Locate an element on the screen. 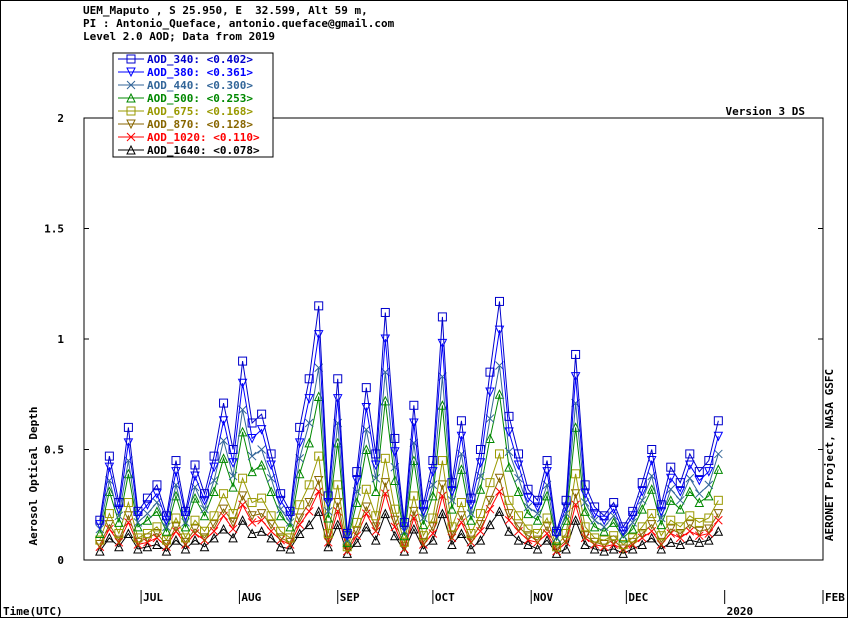  legend-entry: AOD_1020: <0.110> is located at coordinates (203, 137).